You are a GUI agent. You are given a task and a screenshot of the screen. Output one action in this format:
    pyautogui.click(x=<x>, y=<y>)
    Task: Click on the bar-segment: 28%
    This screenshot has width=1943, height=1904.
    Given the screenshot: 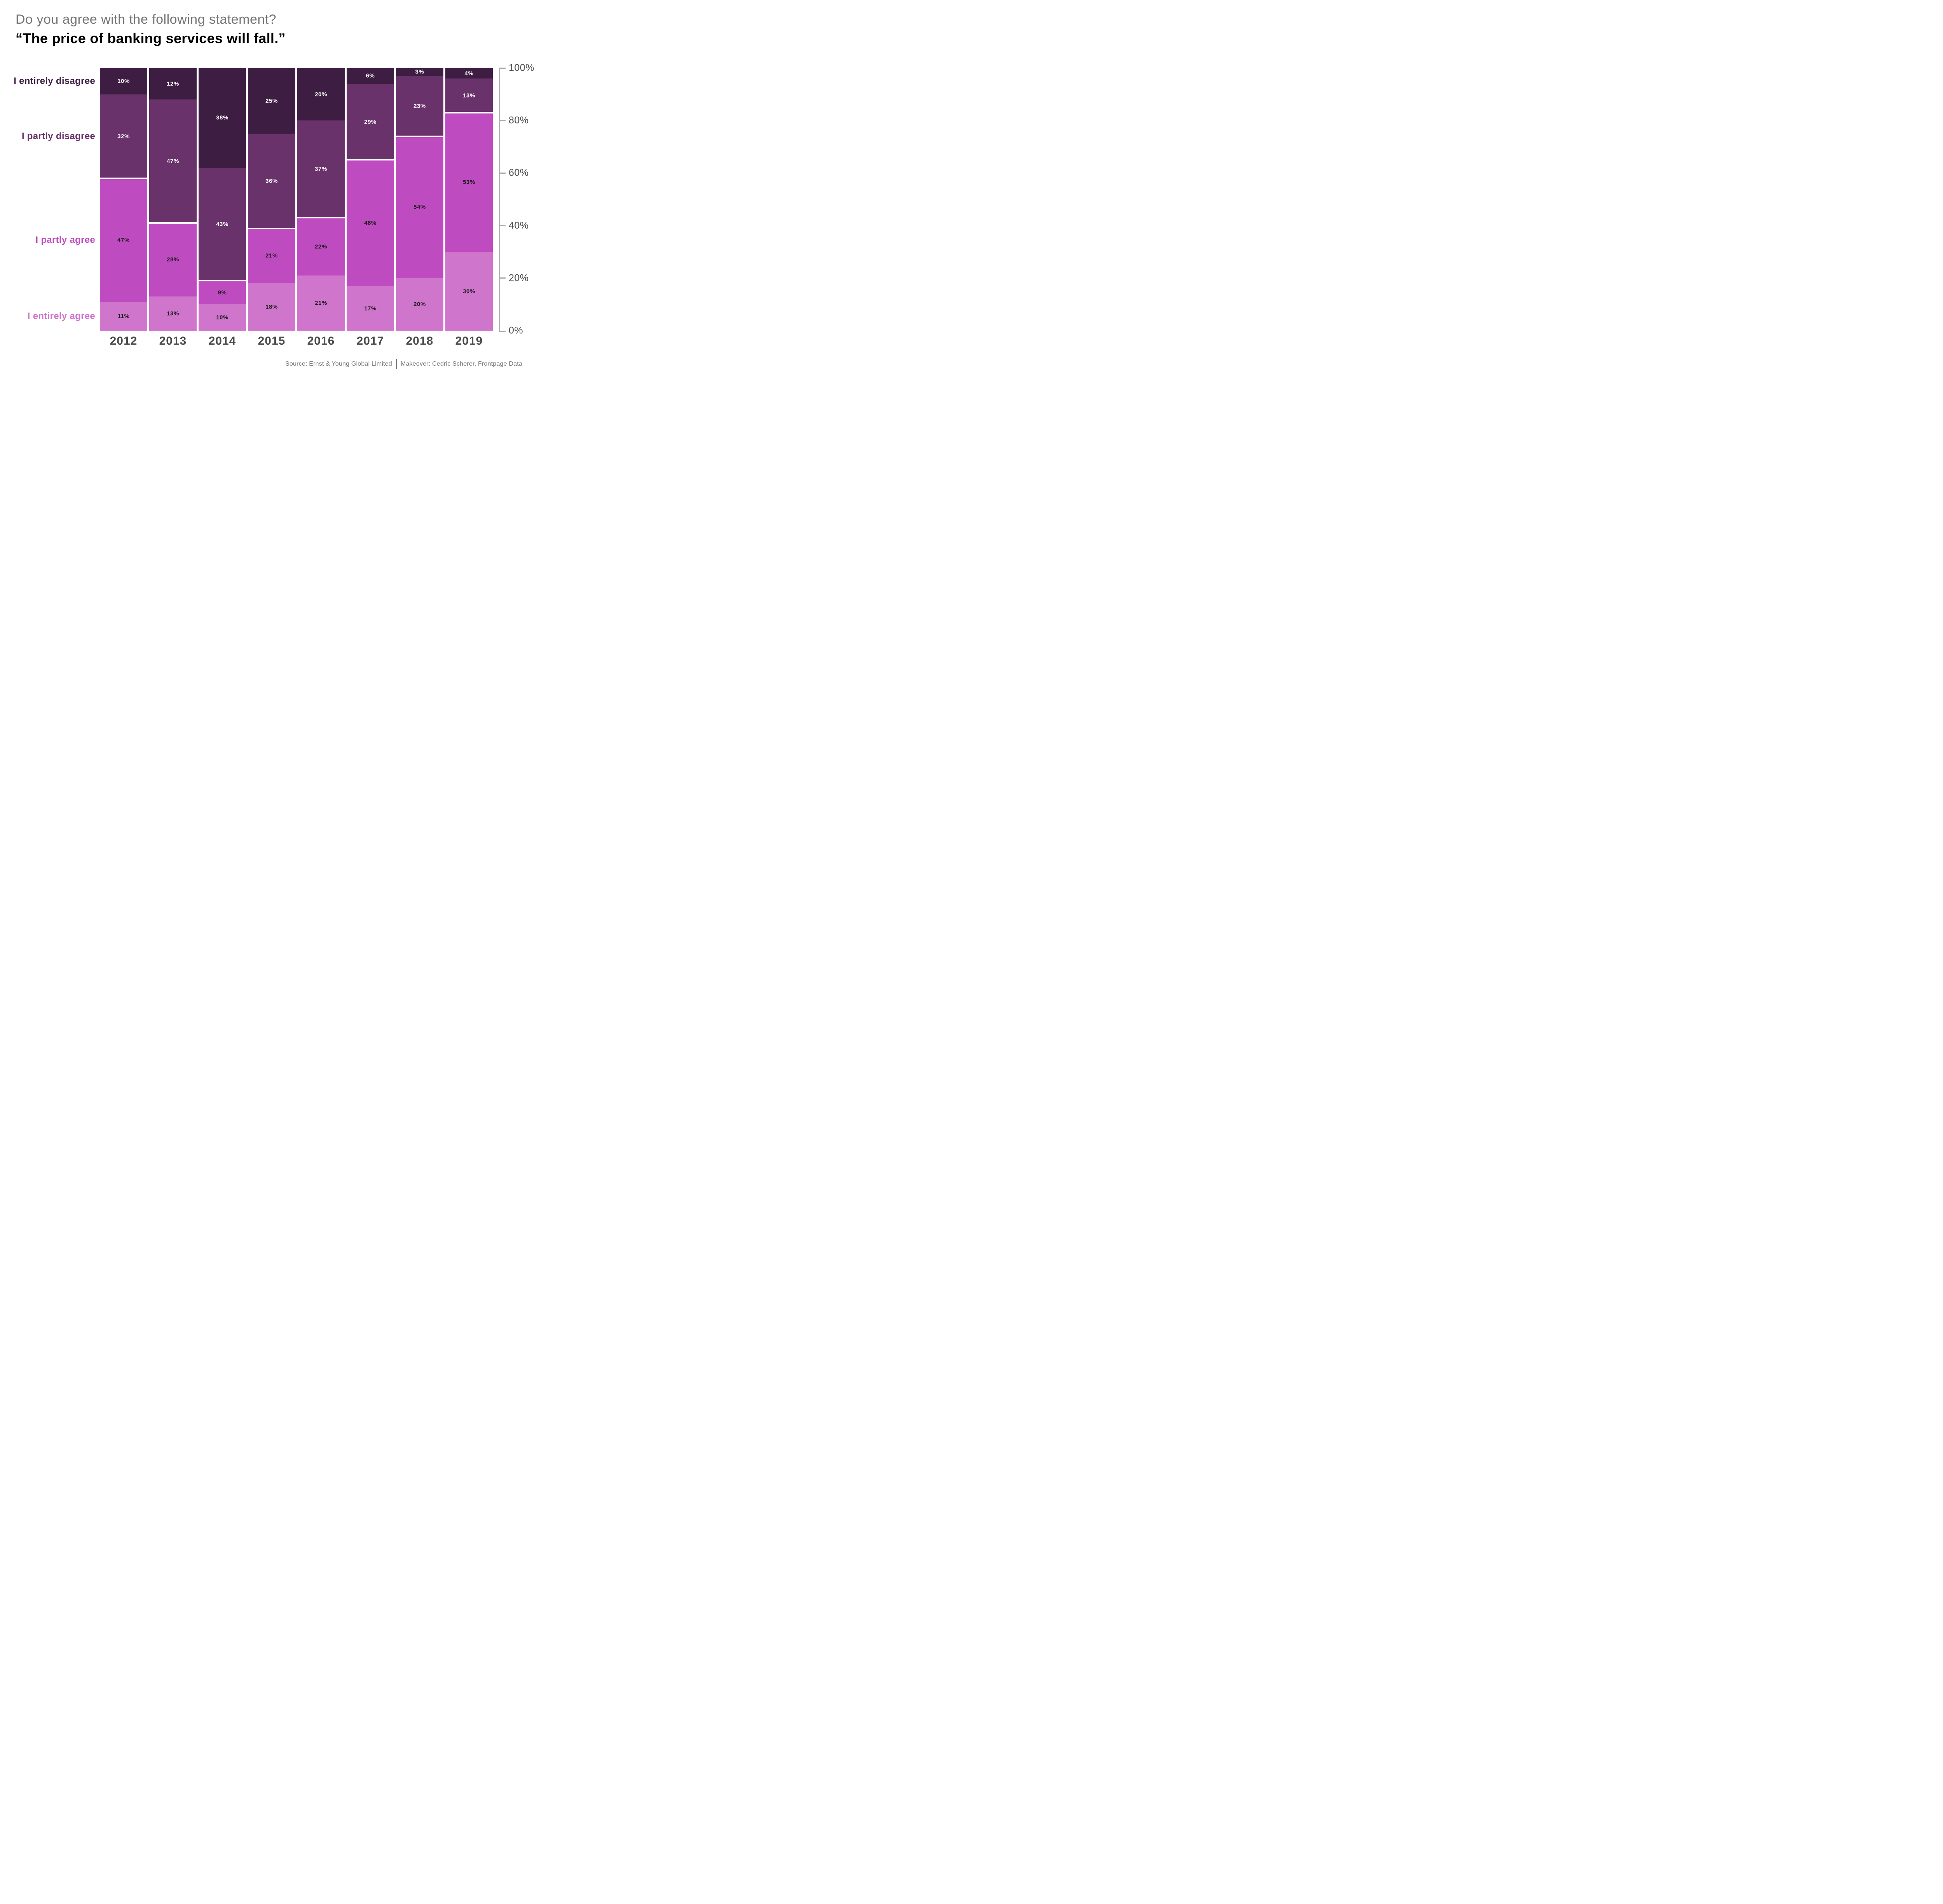 What is the action you would take?
    pyautogui.click(x=173, y=260)
    